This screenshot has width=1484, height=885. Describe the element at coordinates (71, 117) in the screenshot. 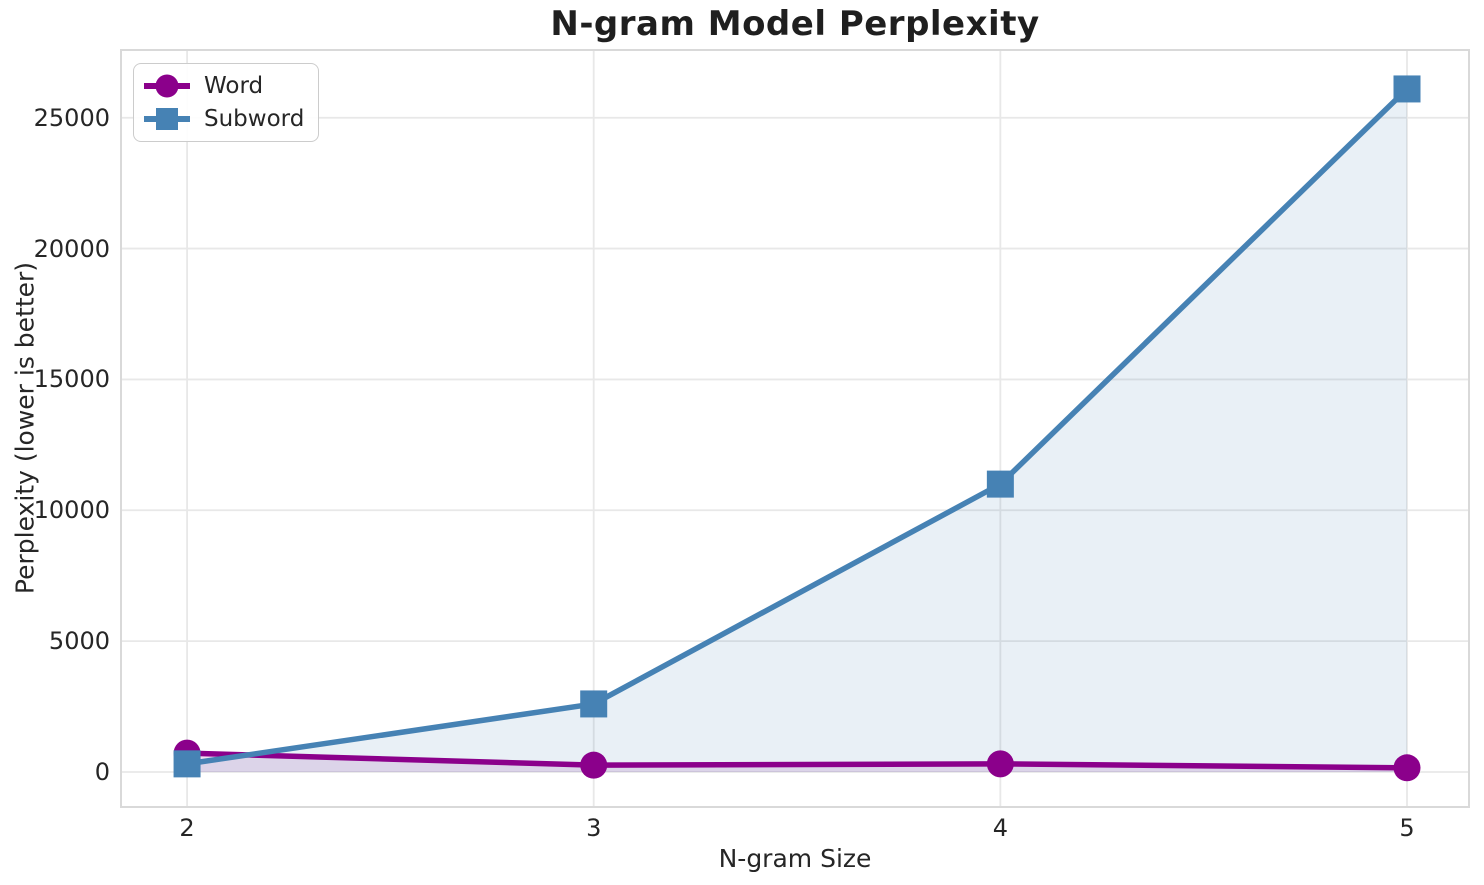

I see `y-tick-label-25000: 25000` at that location.